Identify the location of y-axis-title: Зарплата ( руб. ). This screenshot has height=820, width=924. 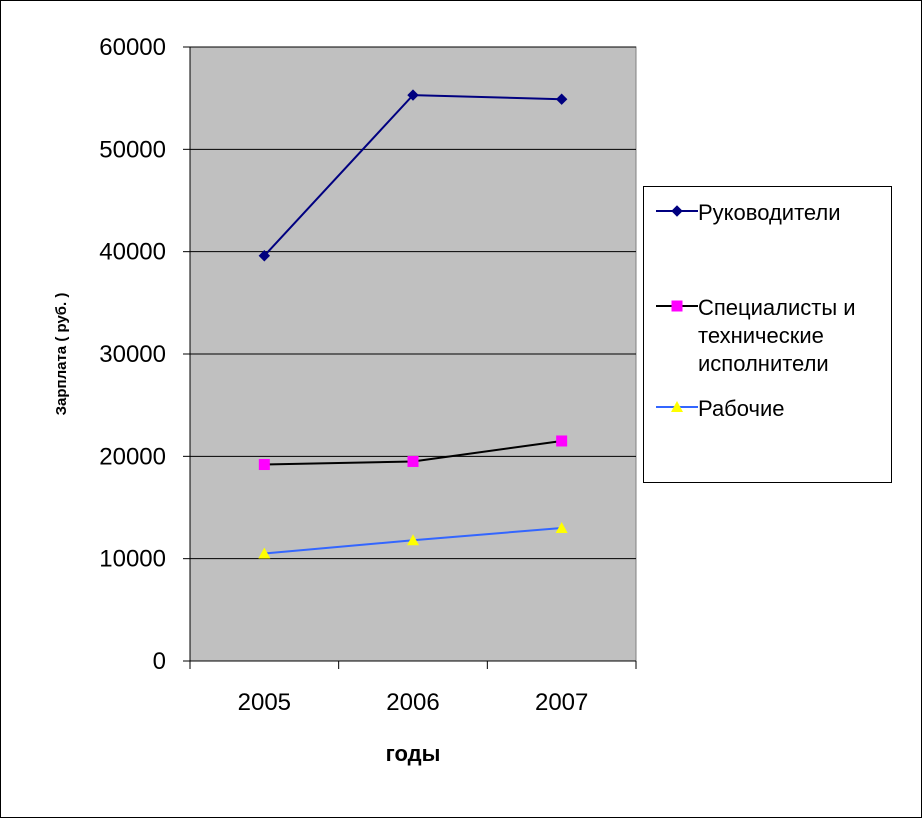
(61, 354).